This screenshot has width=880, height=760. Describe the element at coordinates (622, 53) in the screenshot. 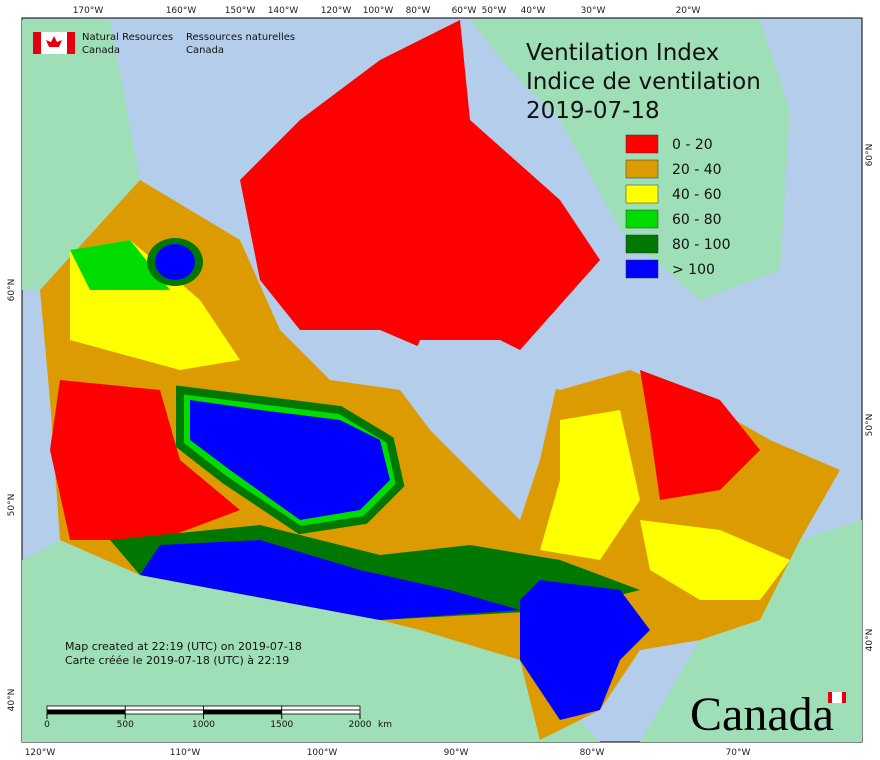

I see `title: Ventilation Index` at that location.